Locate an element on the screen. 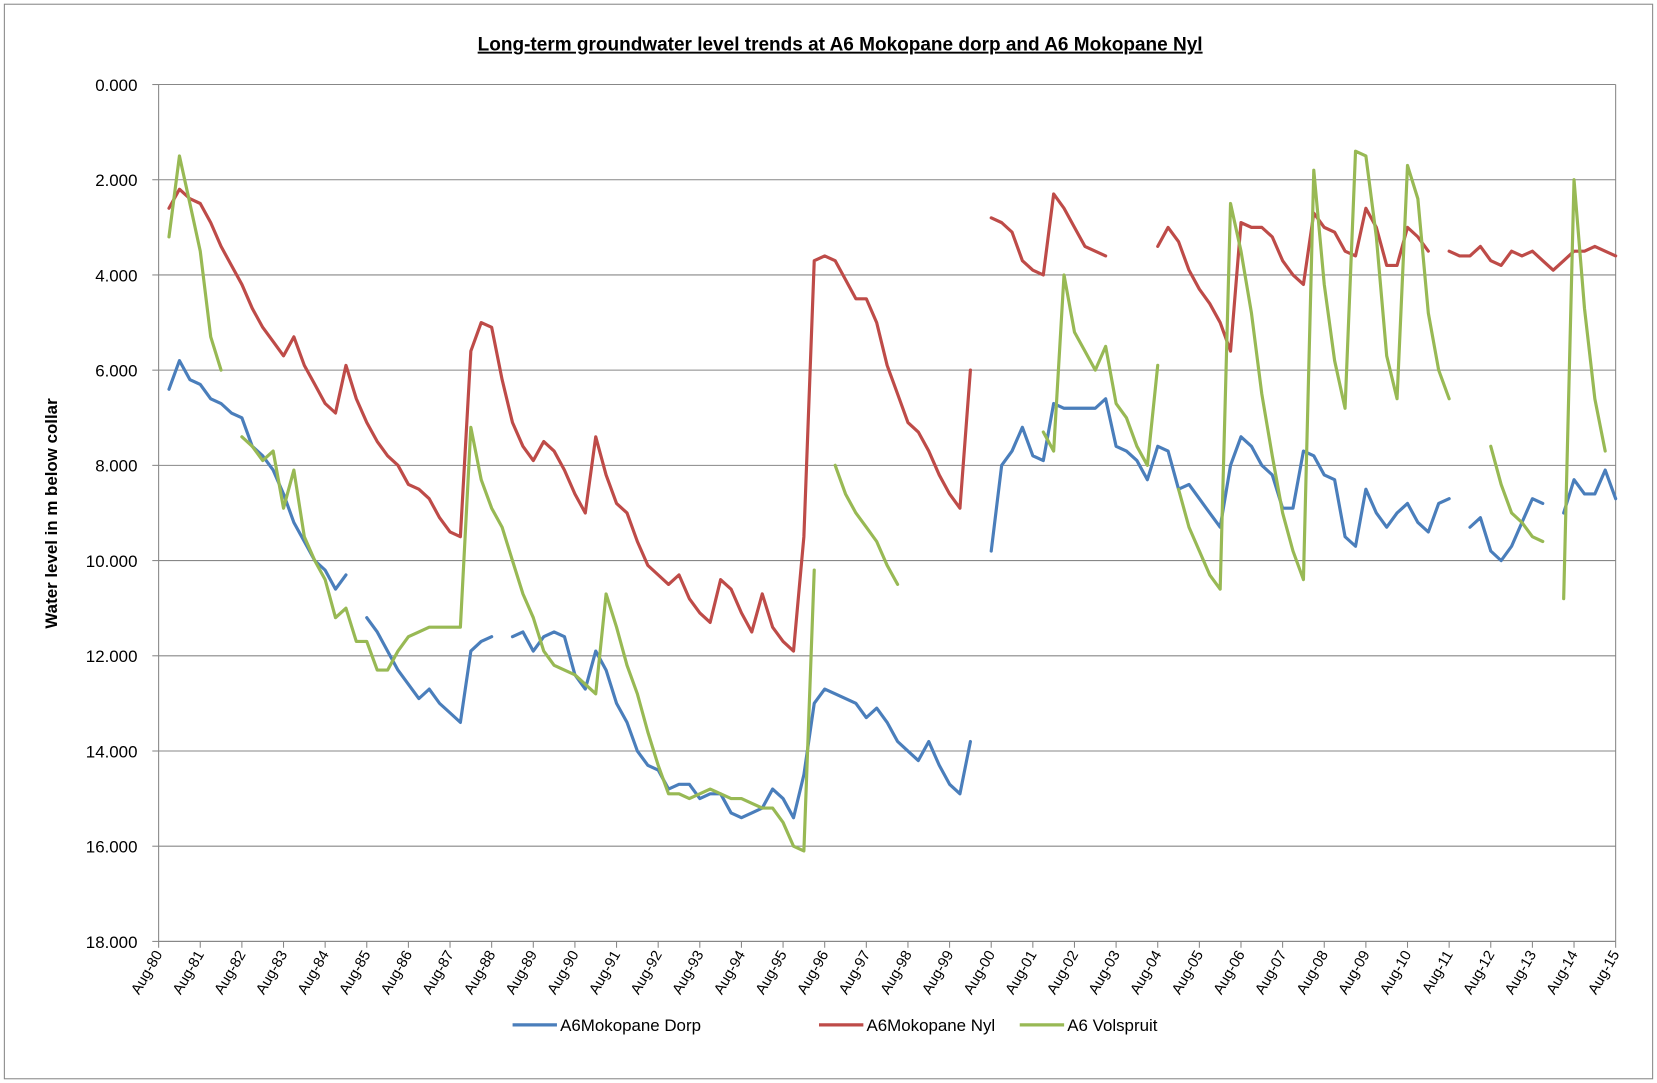 The image size is (1657, 1083). y-tick-label: 12.000 is located at coordinates (112, 656).